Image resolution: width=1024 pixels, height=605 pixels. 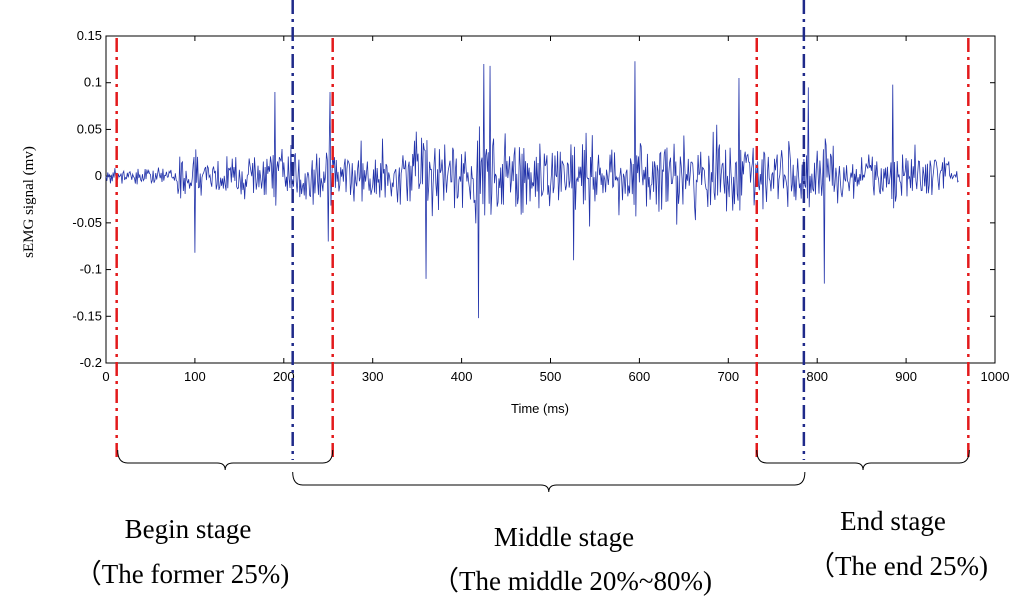 What do you see at coordinates (91, 362) in the screenshot?
I see `y-tick-label: -0.2` at bounding box center [91, 362].